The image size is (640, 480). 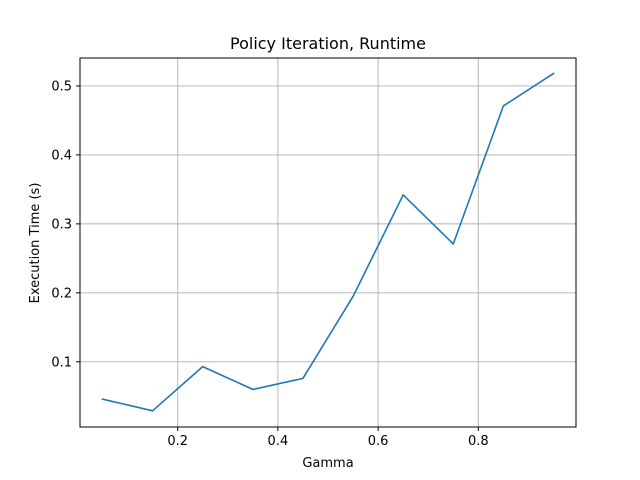 What do you see at coordinates (378, 441) in the screenshot?
I see `x-tick-label: 0.6` at bounding box center [378, 441].